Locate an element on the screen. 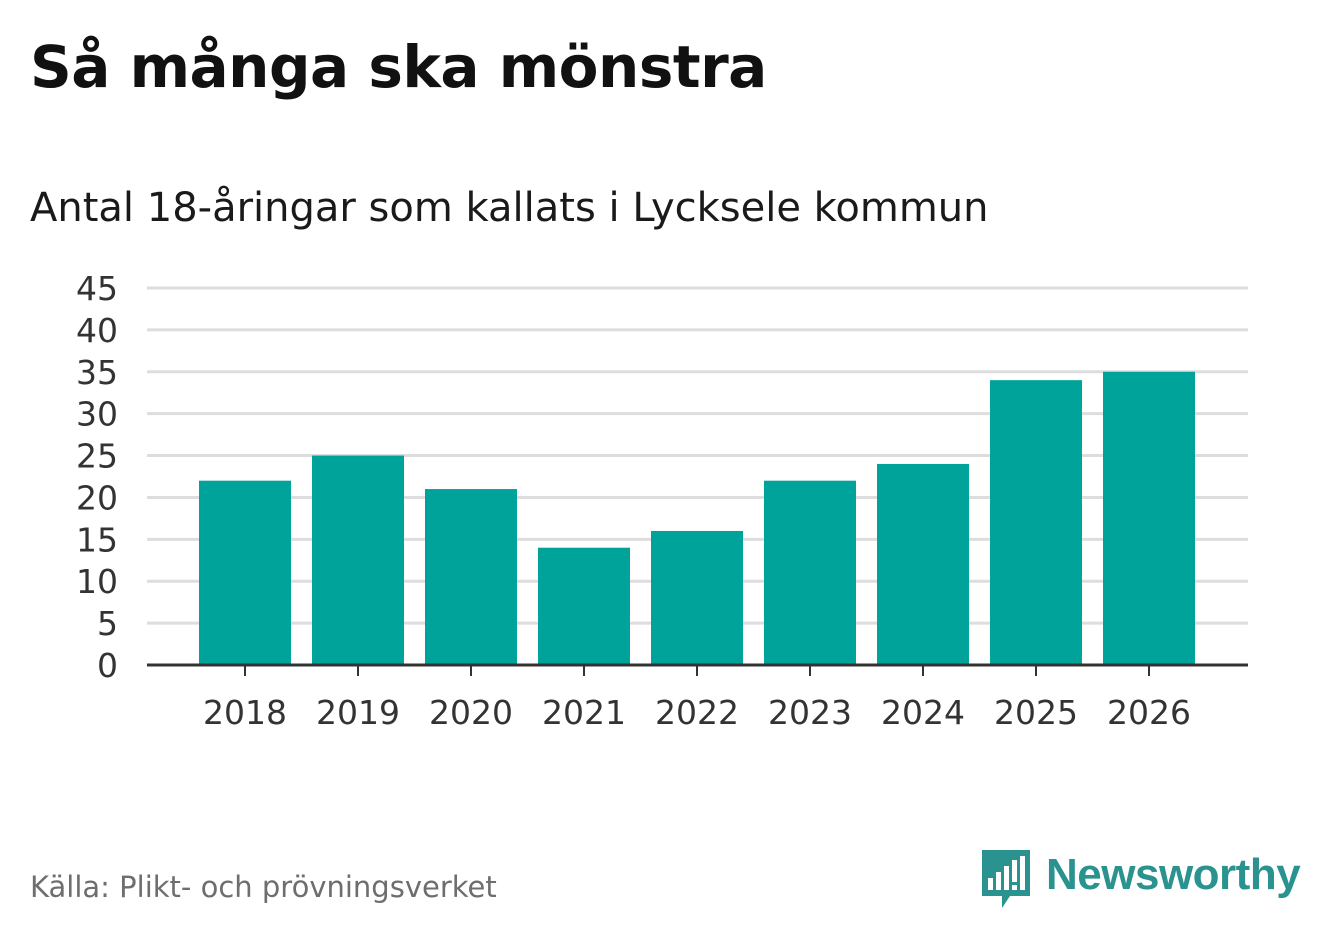  x-tick-label: 2021 is located at coordinates (584, 712).